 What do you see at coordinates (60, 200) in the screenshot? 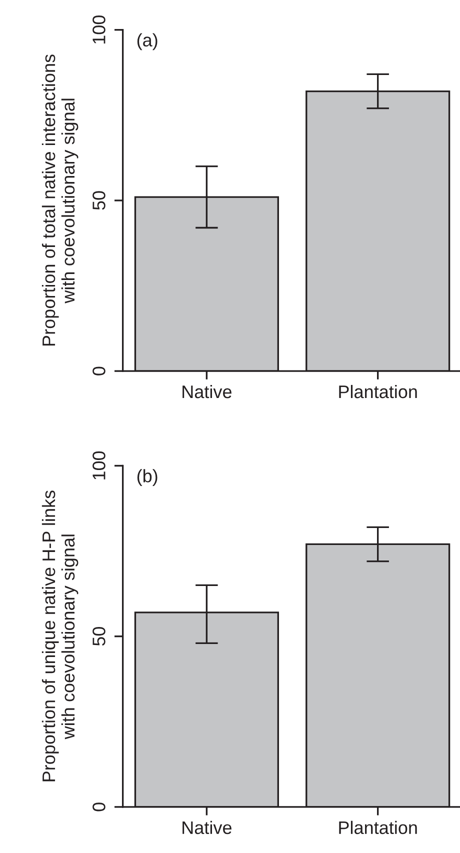
I see `y-axis-title: Proportion of total native interactions with coevolutionary signal` at bounding box center [60, 200].